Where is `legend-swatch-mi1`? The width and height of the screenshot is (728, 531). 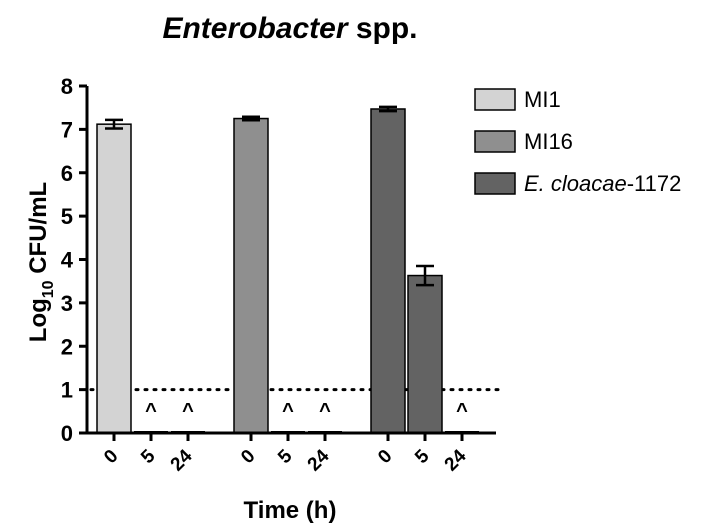
legend-swatch-mi1 is located at coordinates (495, 99).